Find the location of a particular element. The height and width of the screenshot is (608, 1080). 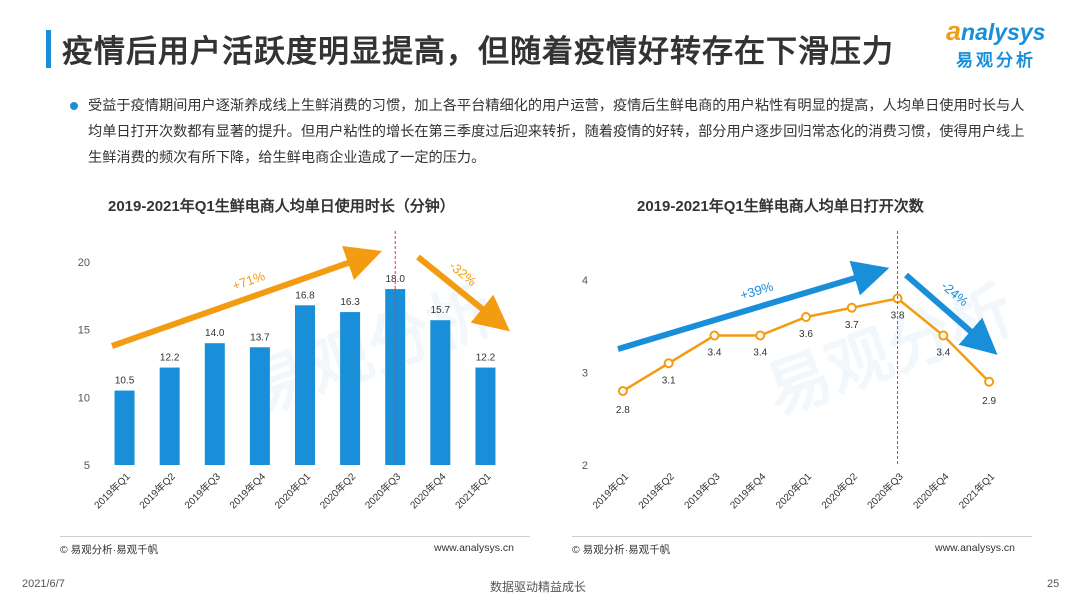

bar-value-label: 18.0 is located at coordinates (395, 279).